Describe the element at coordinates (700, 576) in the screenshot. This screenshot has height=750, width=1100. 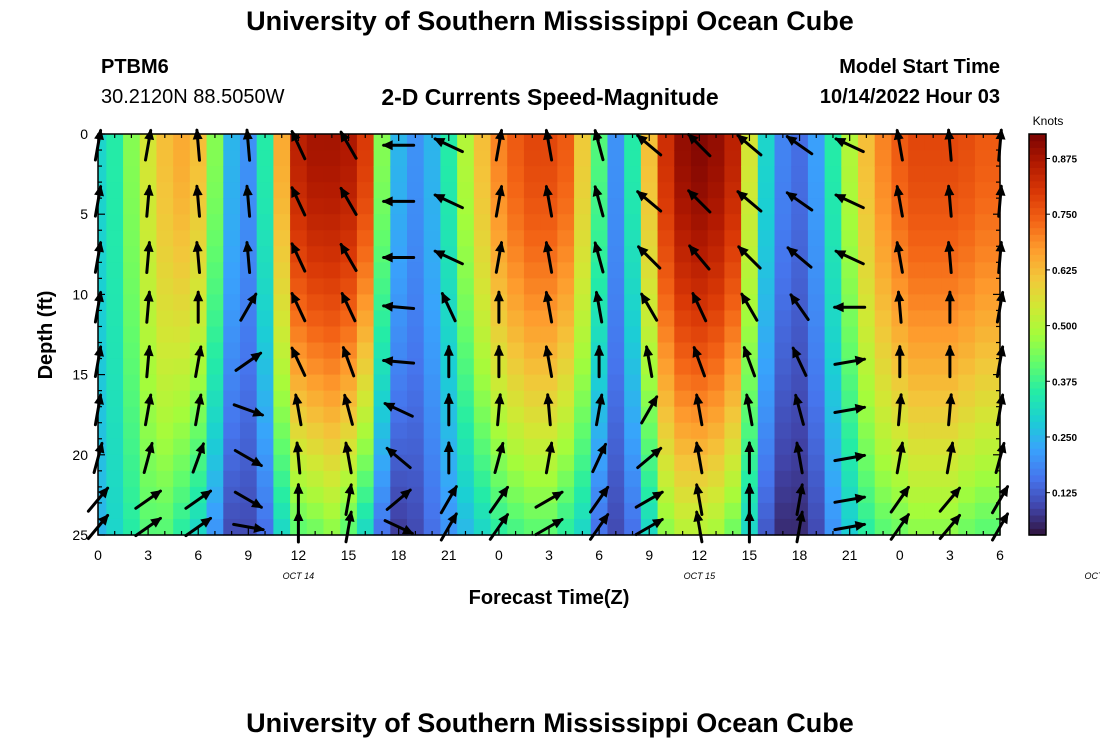
I see `date-label: OCT 15` at that location.